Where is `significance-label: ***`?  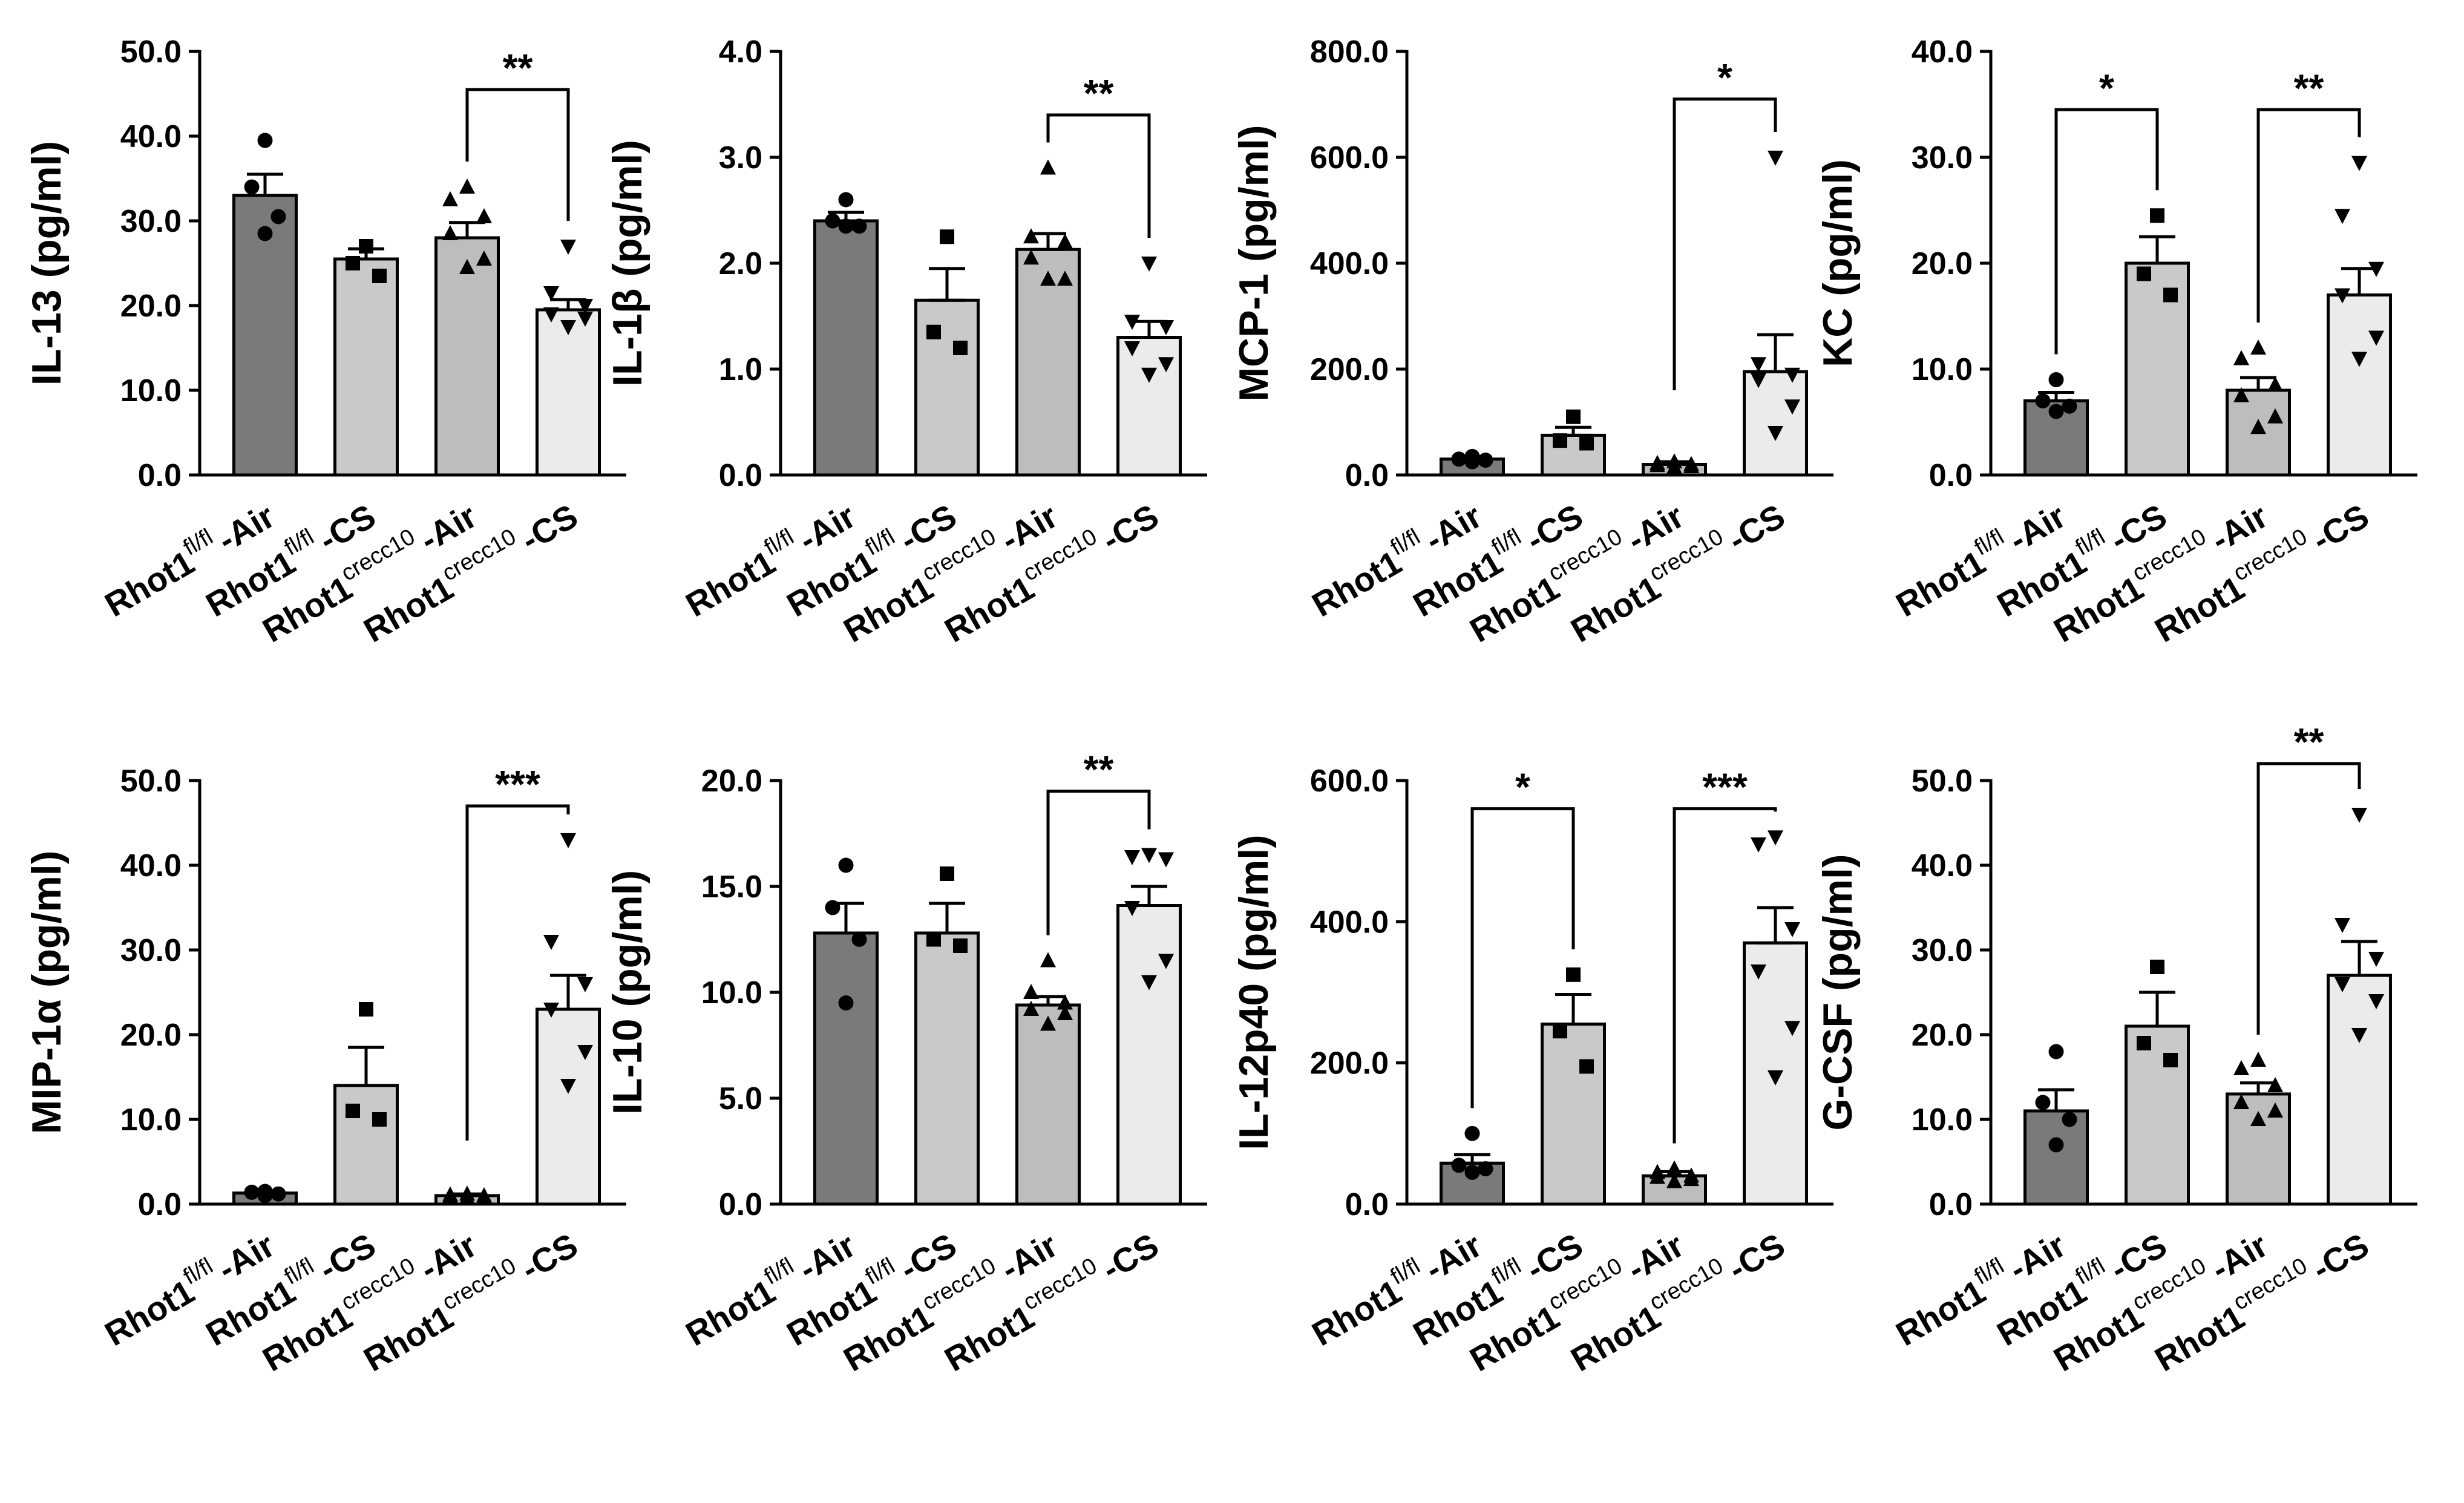 significance-label: *** is located at coordinates (1725, 787).